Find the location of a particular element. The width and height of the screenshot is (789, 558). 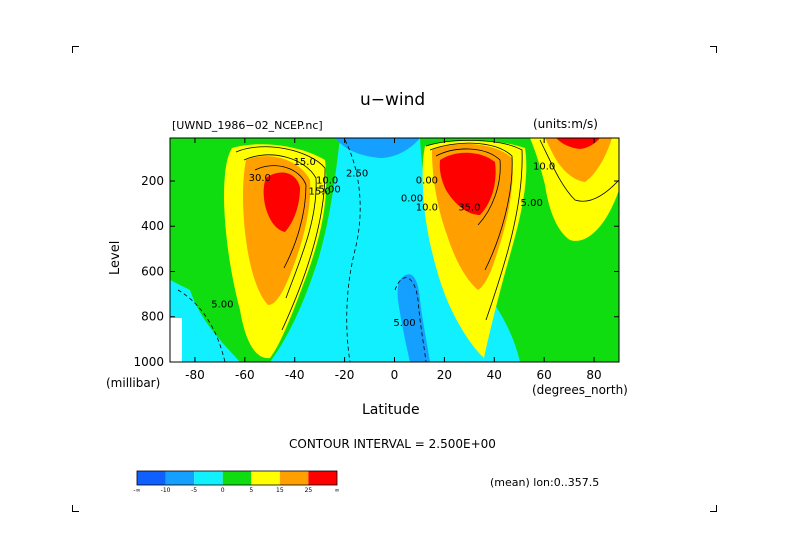

fill-red-north is located at coordinates (467, 183).